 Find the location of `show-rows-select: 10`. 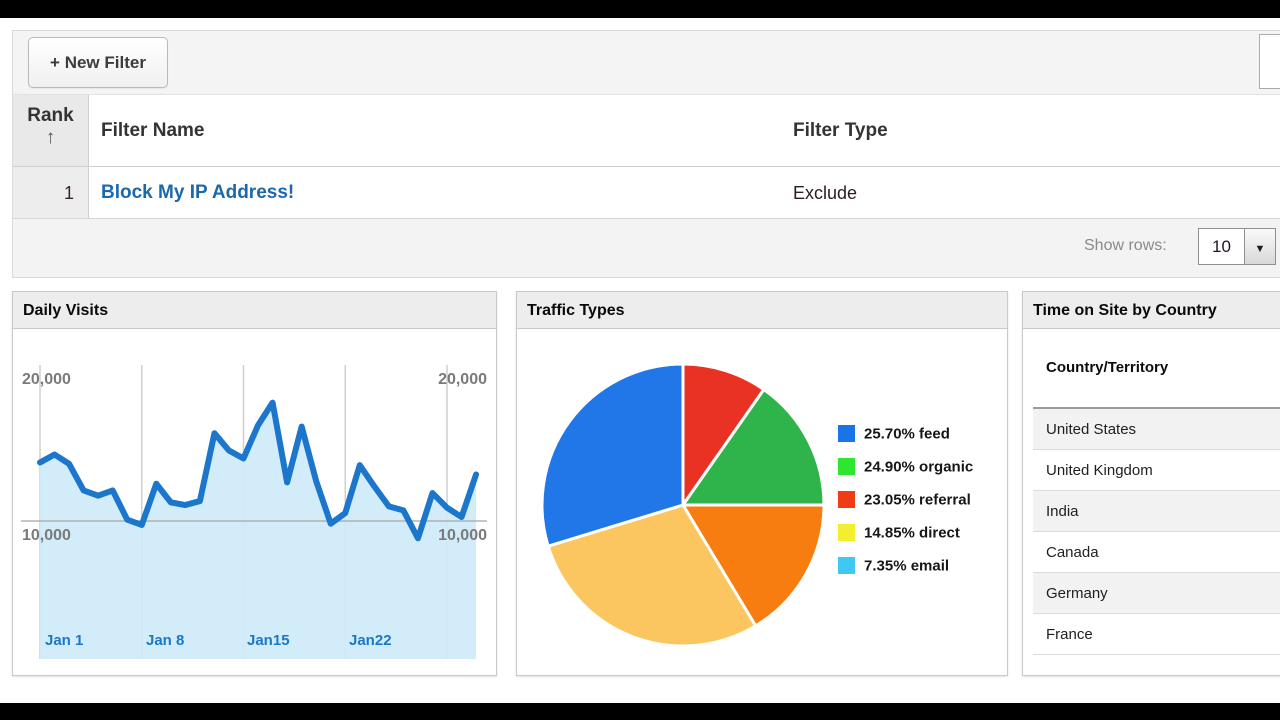

show-rows-select: 10 is located at coordinates (1221, 246).